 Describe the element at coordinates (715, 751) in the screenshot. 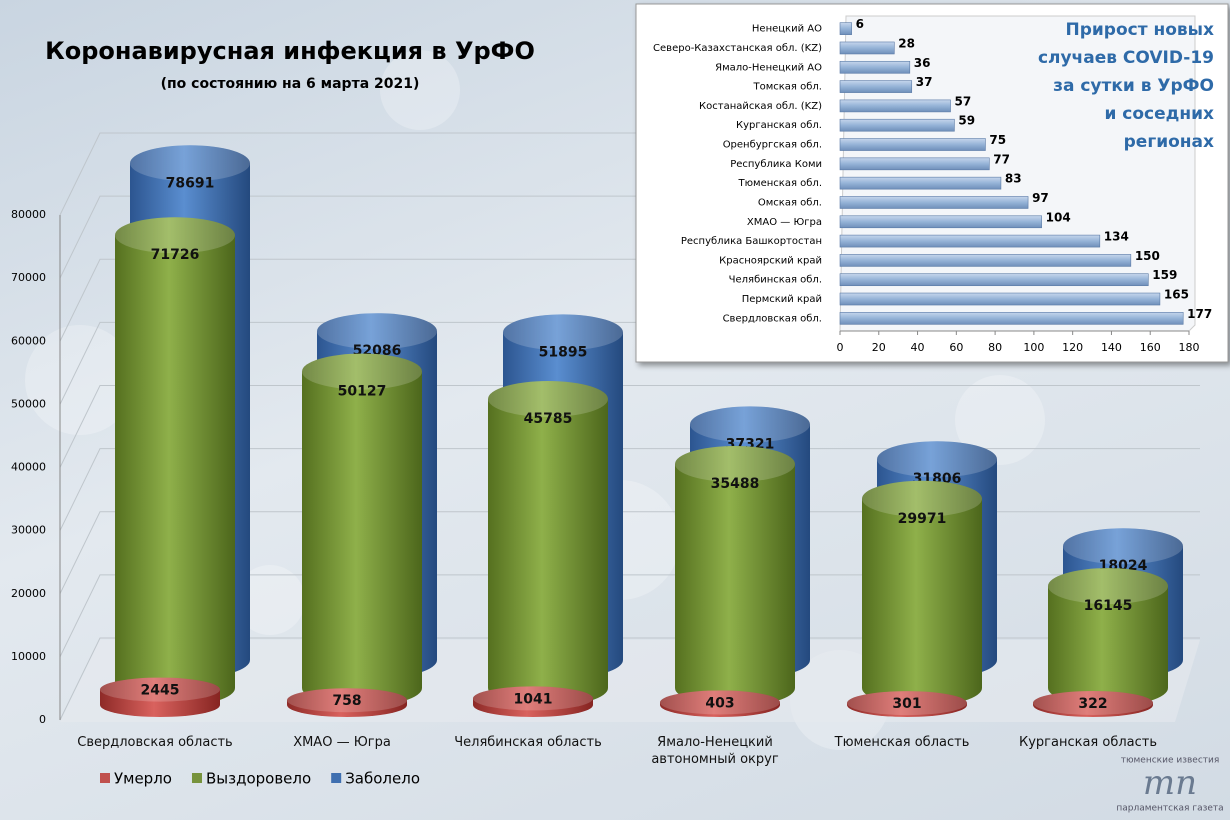

I see `x-tick-label: Ямало-Ненецкий автономный округ` at that location.